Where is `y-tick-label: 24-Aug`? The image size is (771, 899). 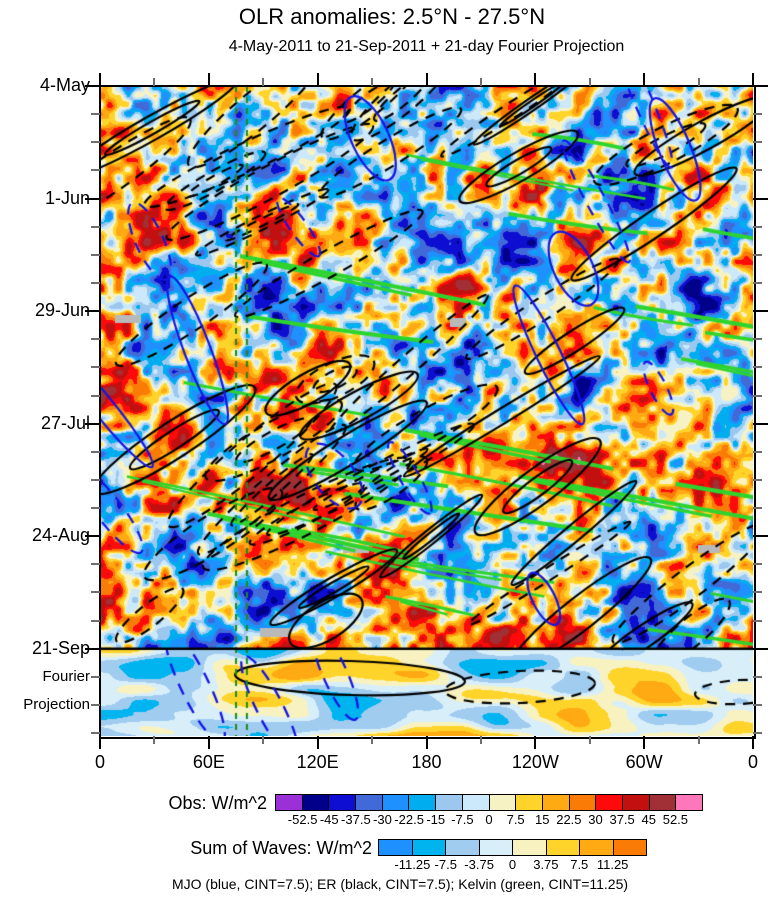
y-tick-label: 24-Aug is located at coordinates (60, 535).